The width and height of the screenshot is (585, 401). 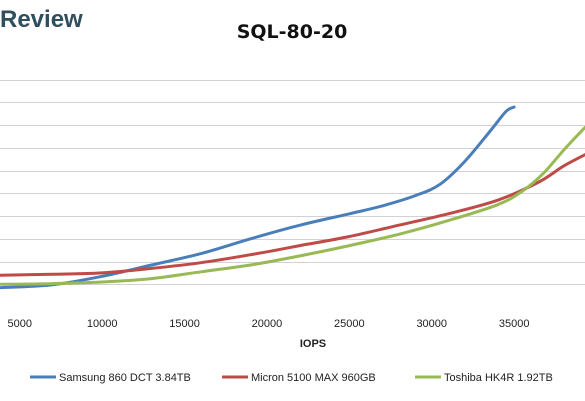 I want to click on x-tick-label: 30000, so click(x=431, y=324).